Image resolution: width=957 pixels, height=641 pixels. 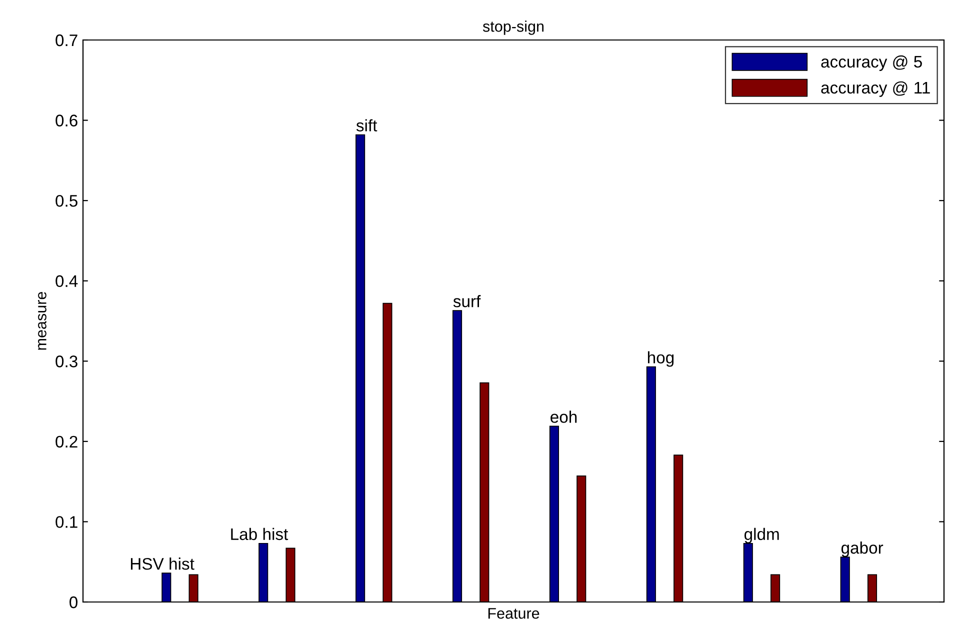 I want to click on x-tick-label: surf, so click(x=467, y=301).